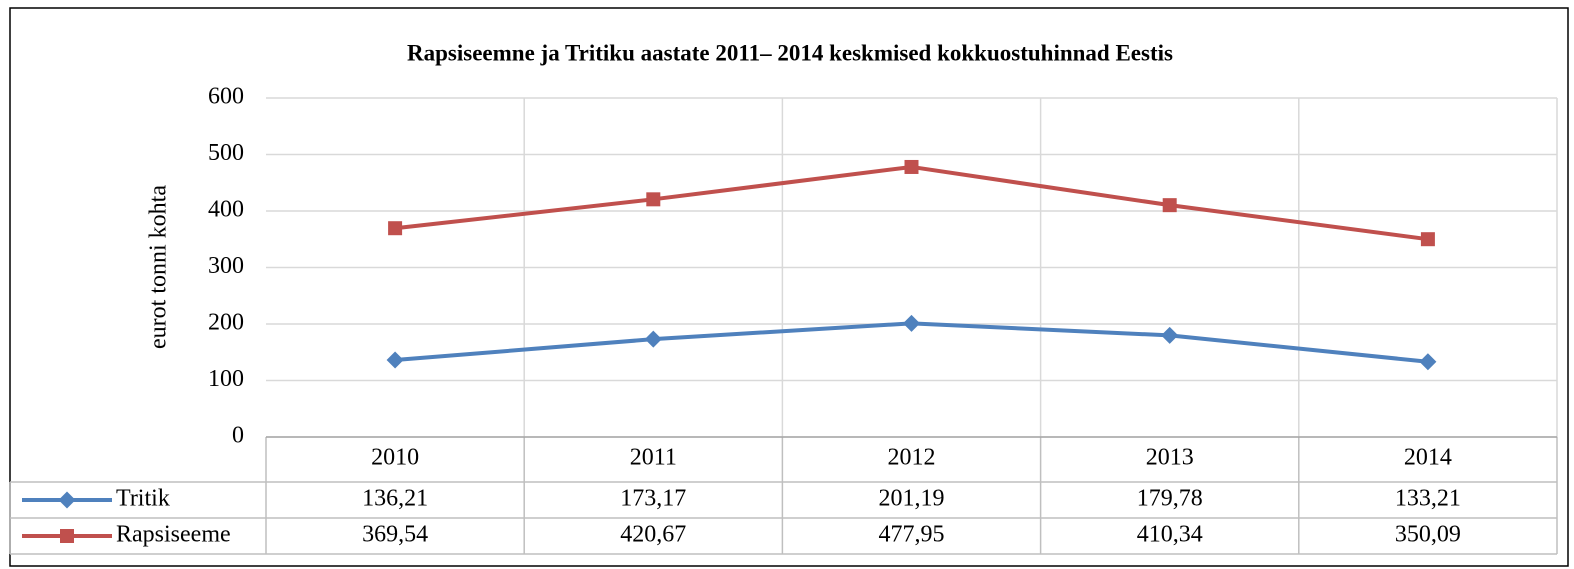 Image resolution: width=1574 pixels, height=569 pixels. Describe the element at coordinates (226, 153) in the screenshot. I see `y-tick-label: 500` at that location.